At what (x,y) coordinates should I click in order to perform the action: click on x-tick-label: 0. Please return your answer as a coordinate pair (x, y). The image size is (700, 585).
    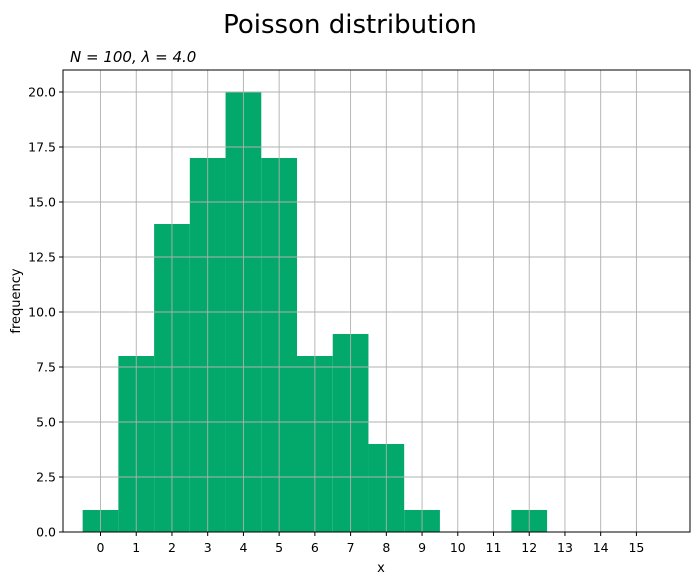
    Looking at the image, I should click on (101, 547).